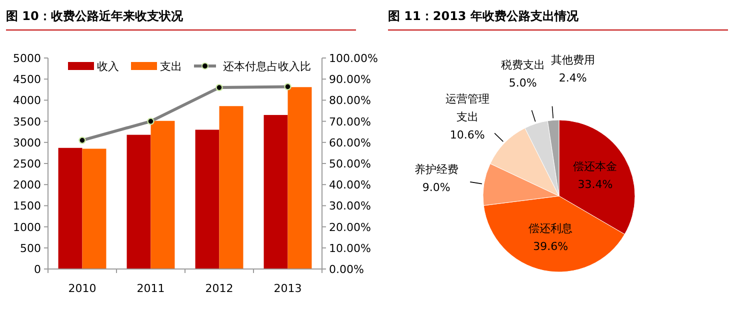  Describe the element at coordinates (108, 66) in the screenshot. I see `legend-label: 收入` at that location.